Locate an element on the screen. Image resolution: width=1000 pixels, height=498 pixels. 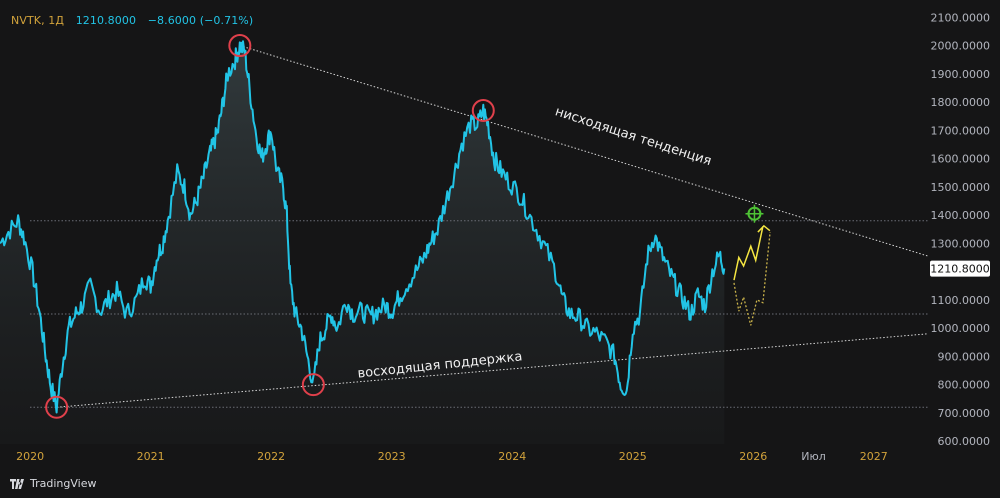
x-tick-label-7: Июл is located at coordinates (813, 456).